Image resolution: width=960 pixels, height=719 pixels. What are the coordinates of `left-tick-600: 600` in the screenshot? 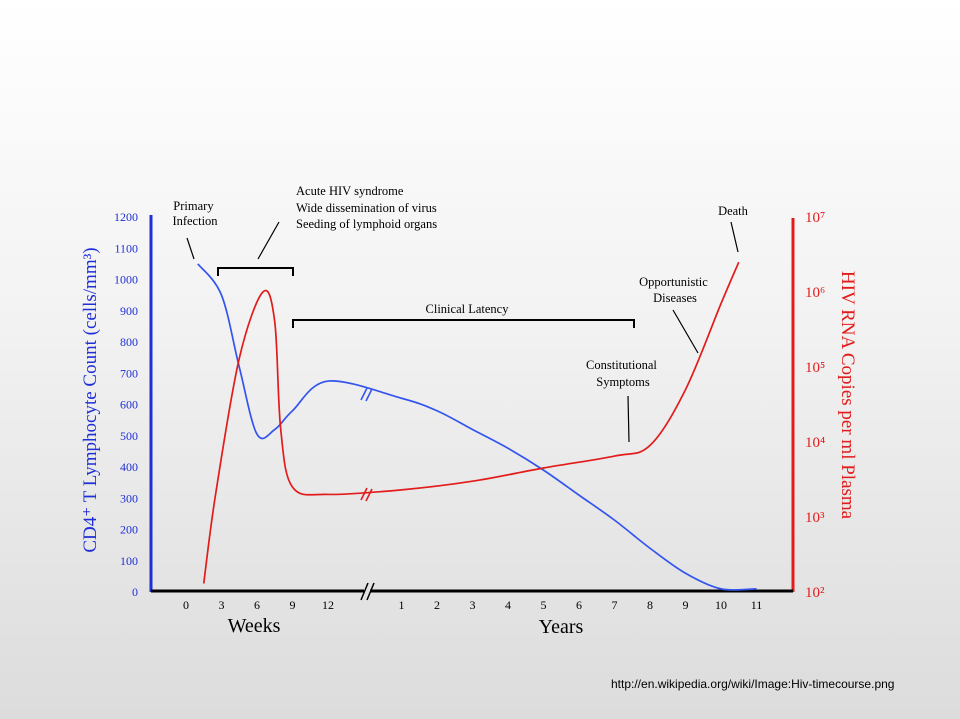 It's located at (129, 405).